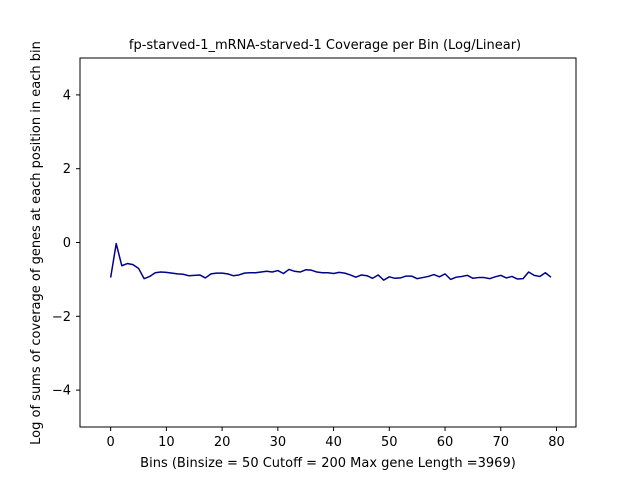  I want to click on x-tick-label: 40, so click(333, 442).